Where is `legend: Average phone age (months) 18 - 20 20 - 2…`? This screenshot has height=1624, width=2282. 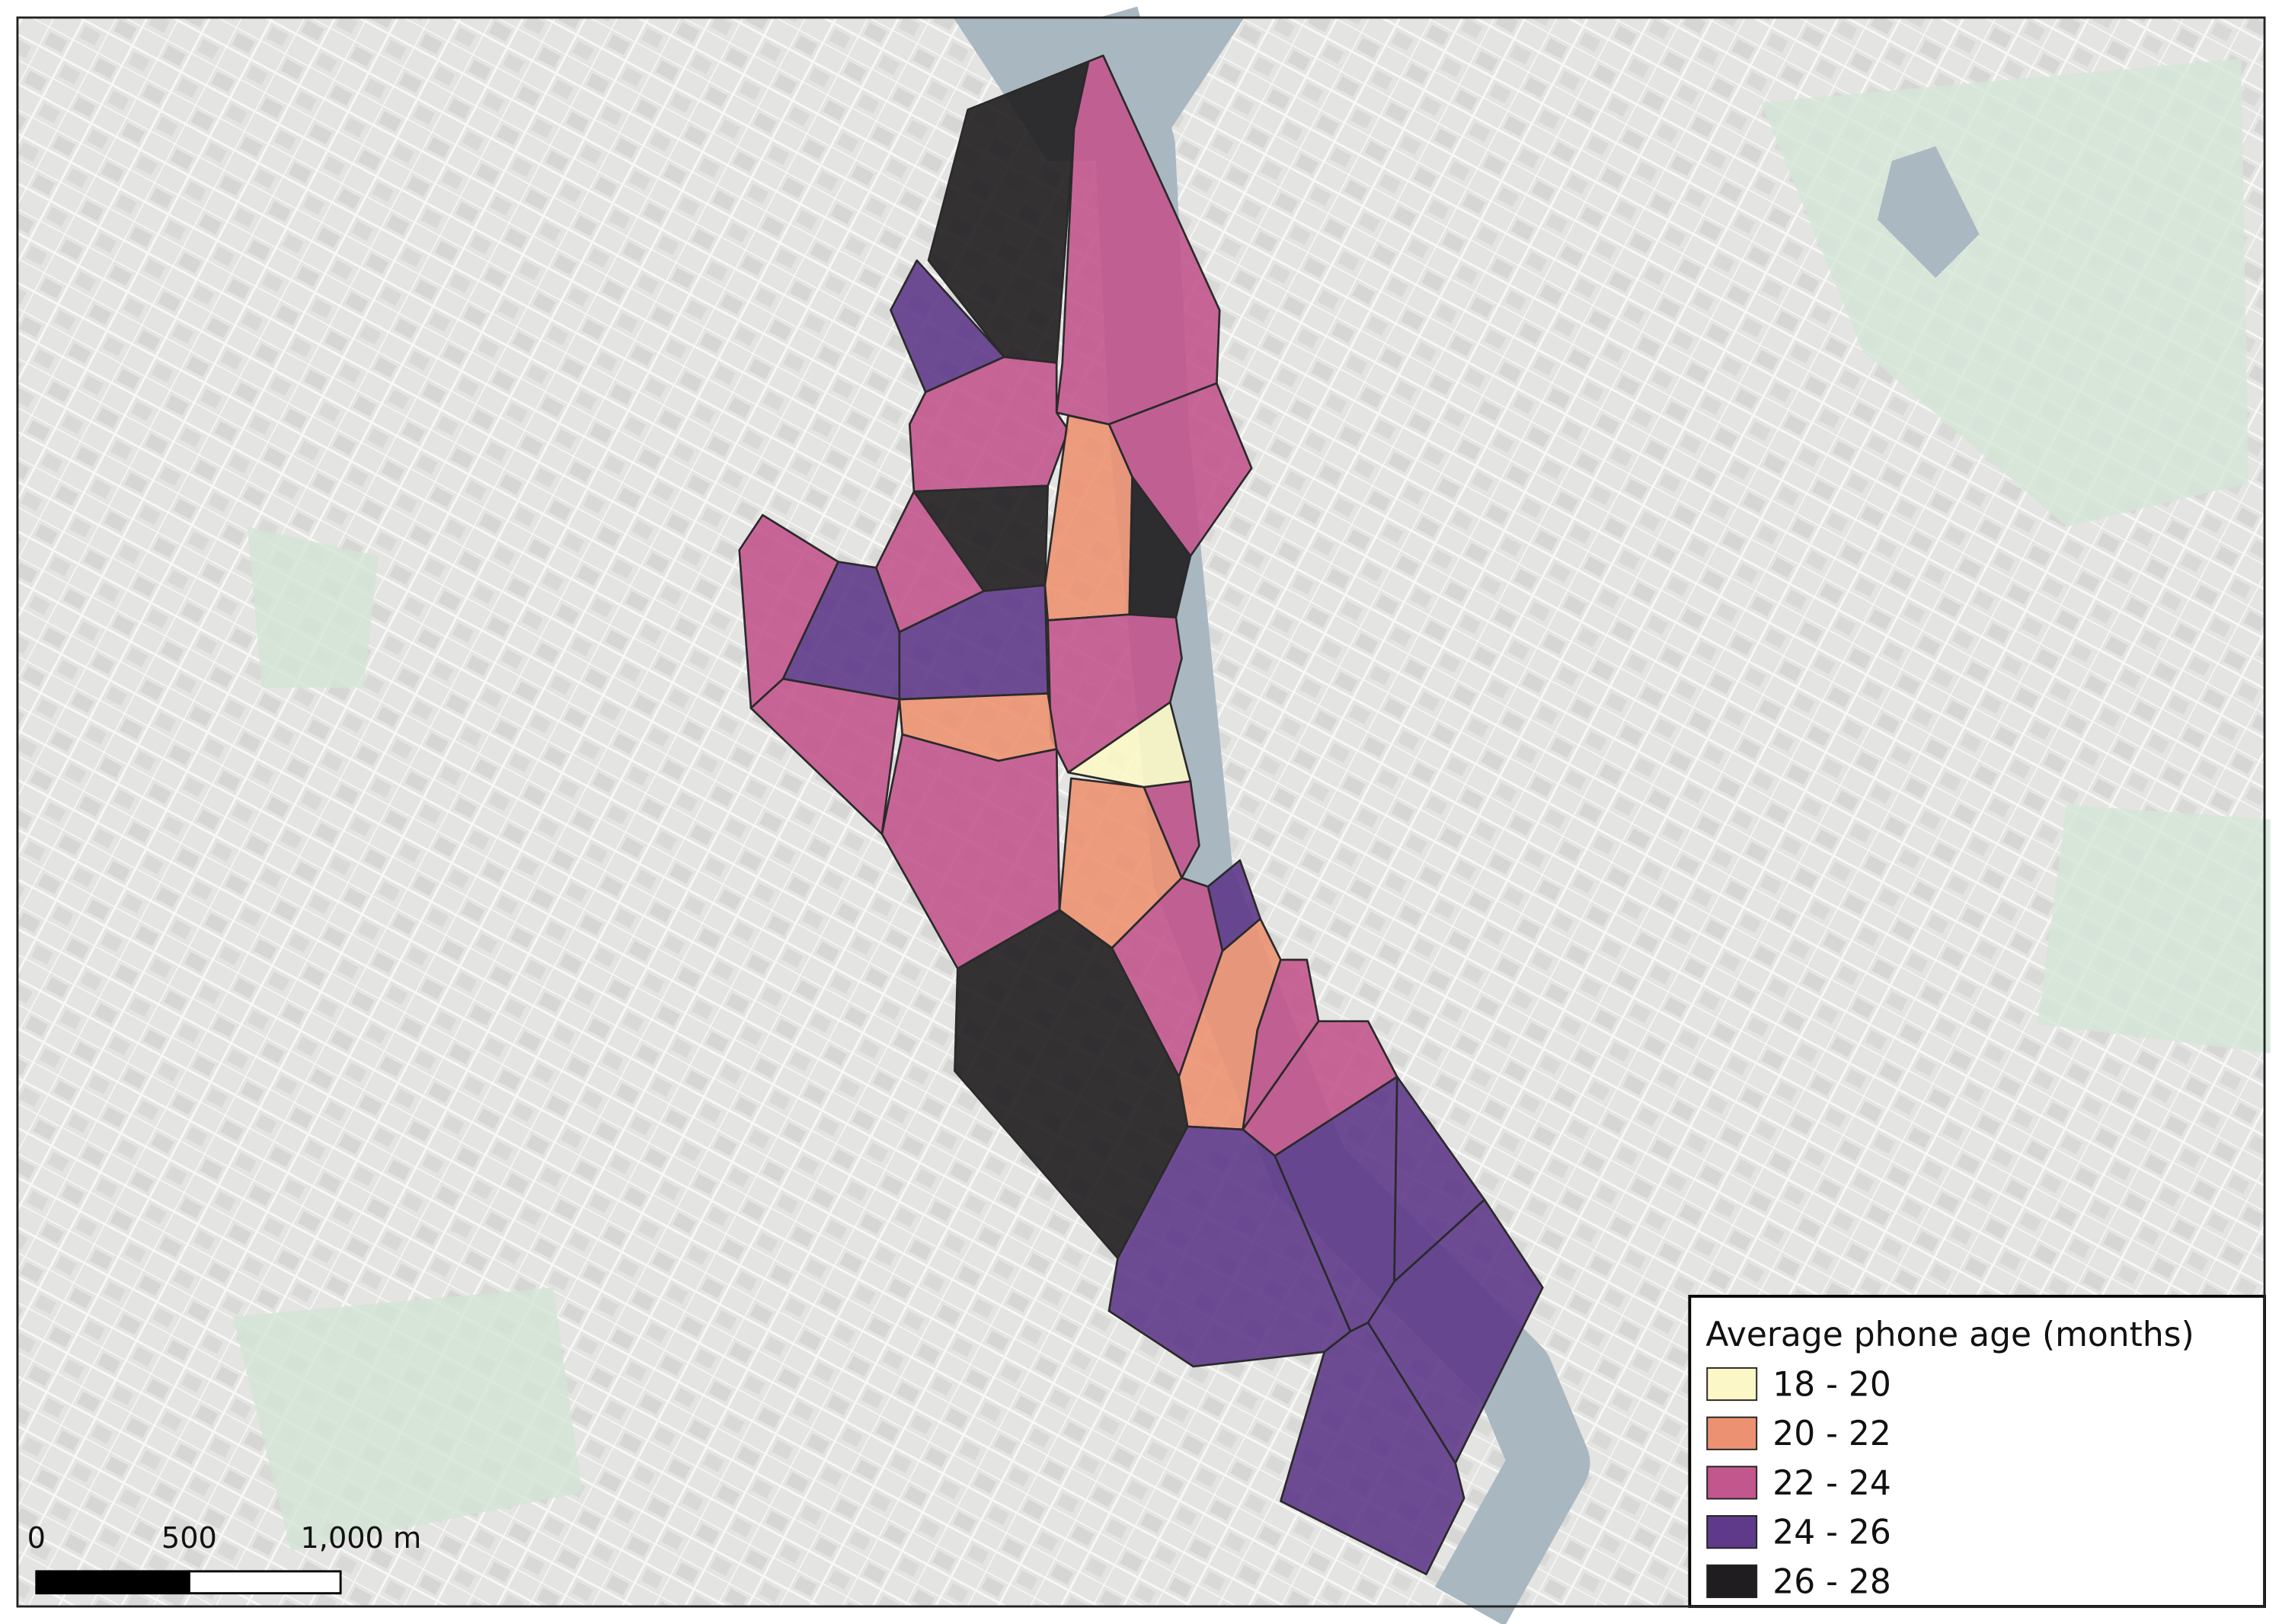
legend: Average phone age (months) 18 - 20 20 - 2… is located at coordinates (1977, 1451).